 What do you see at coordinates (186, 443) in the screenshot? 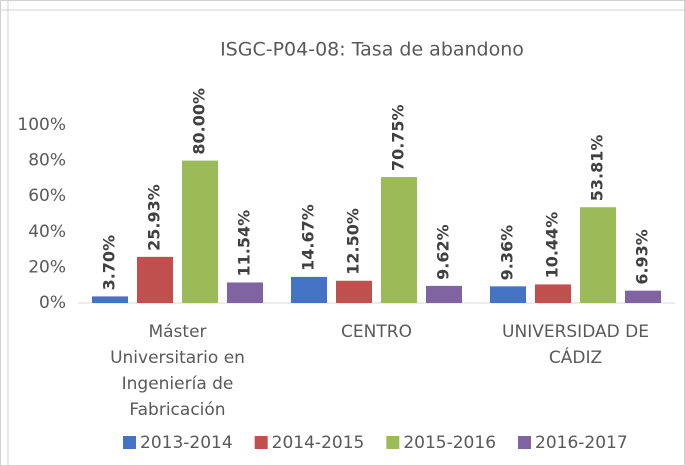
I see `legend-label: 2013-2014` at bounding box center [186, 443].